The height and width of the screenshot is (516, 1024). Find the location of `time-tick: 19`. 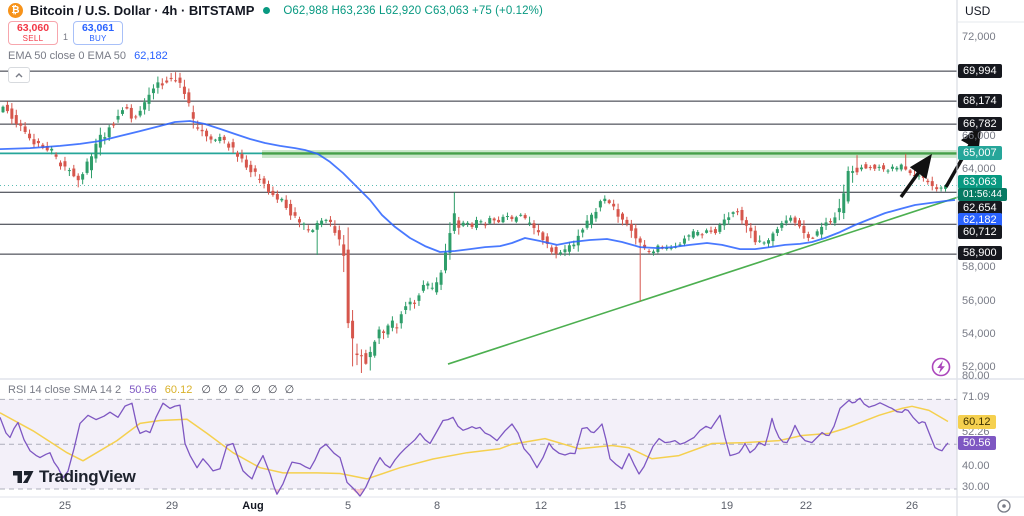

time-tick: 19 is located at coordinates (727, 506).